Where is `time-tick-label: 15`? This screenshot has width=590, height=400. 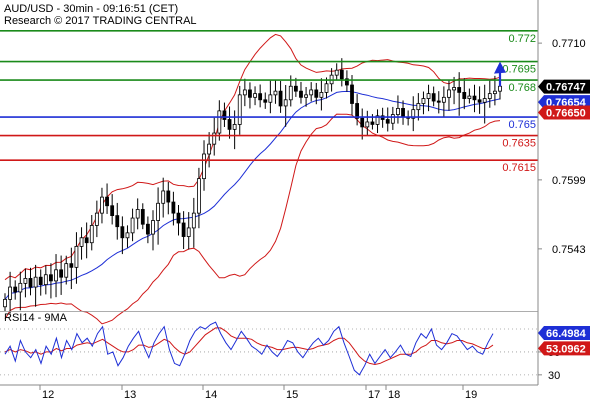
time-tick-label: 15 is located at coordinates (292, 394).